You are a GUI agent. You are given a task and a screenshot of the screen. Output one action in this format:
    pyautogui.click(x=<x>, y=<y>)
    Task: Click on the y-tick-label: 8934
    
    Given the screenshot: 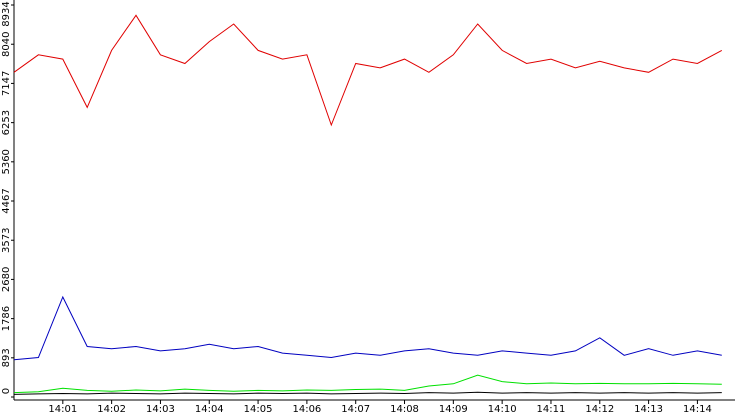 What is the action you would take?
    pyautogui.click(x=6, y=13)
    